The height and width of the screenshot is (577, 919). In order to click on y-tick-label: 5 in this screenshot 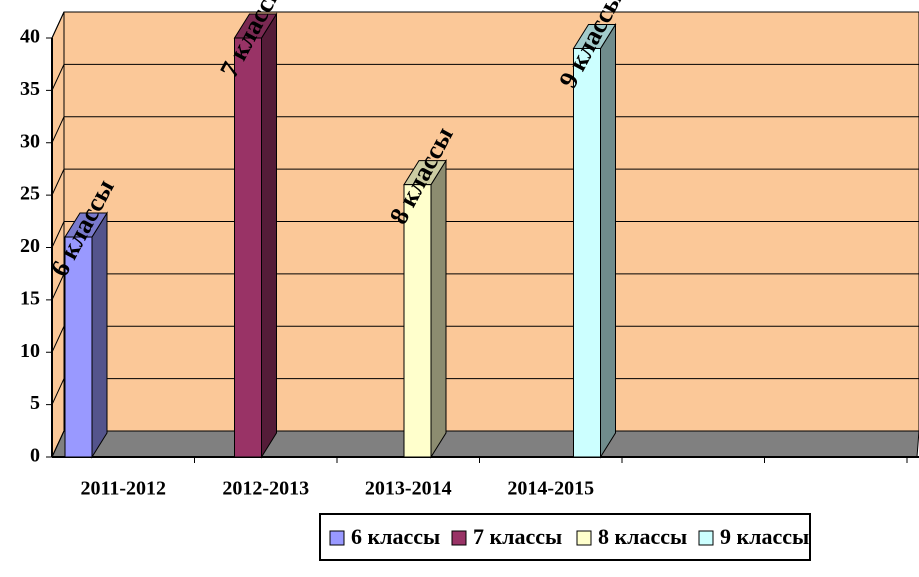, I will do `click(35, 403)`.